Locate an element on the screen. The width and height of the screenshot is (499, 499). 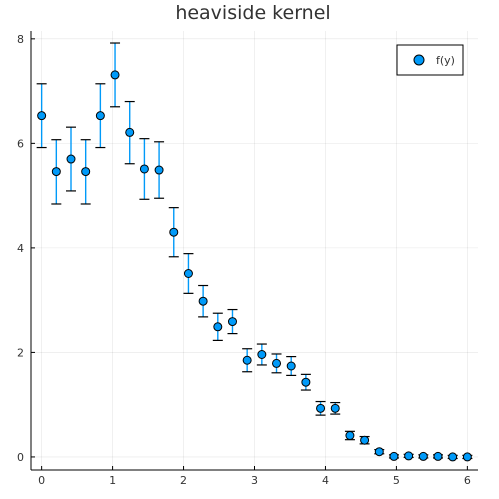
y-axis-ticks: 0 2 4 6 8 is located at coordinates (26, 248).